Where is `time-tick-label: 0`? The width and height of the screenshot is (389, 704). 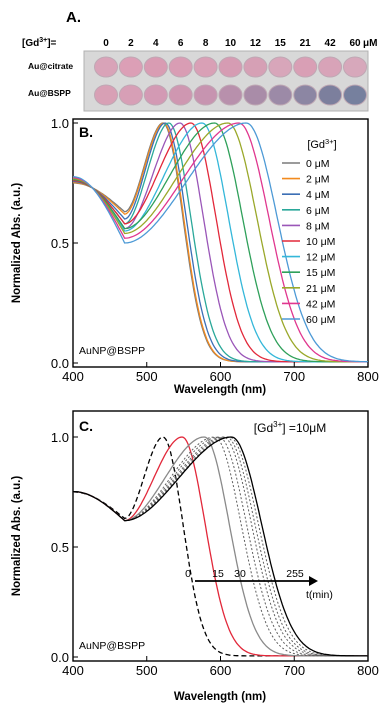
time-tick-label: 0 is located at coordinates (188, 574).